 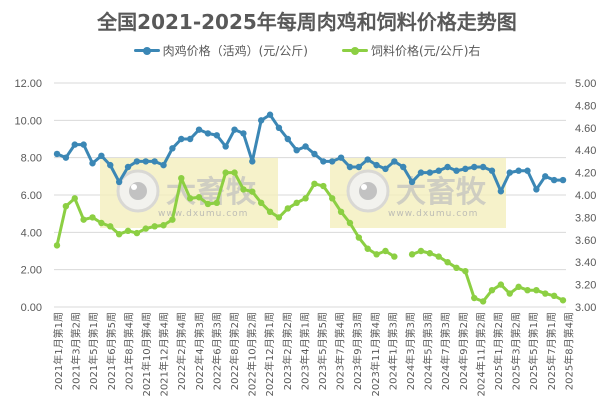 What do you see at coordinates (93, 351) in the screenshot?
I see `x-tick-label: 2021年5月第1周` at bounding box center [93, 351].